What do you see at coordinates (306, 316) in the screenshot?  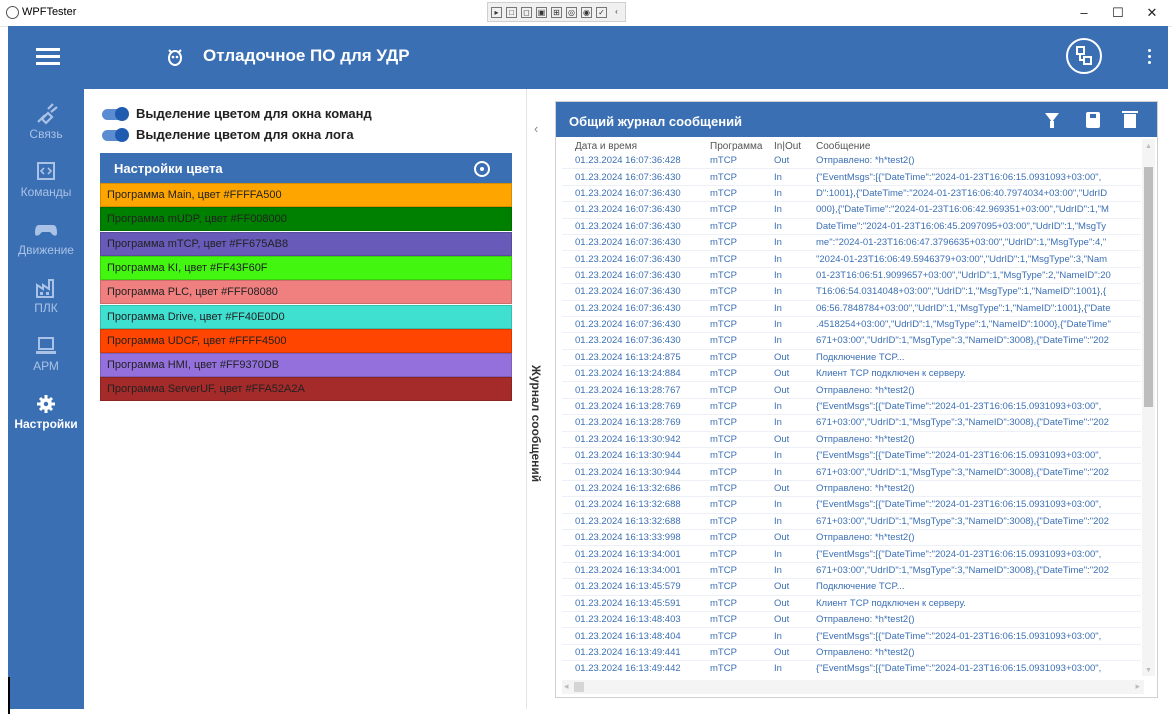 I see `color-row: Программа Drive, цвет #FF40E0D0` at bounding box center [306, 316].